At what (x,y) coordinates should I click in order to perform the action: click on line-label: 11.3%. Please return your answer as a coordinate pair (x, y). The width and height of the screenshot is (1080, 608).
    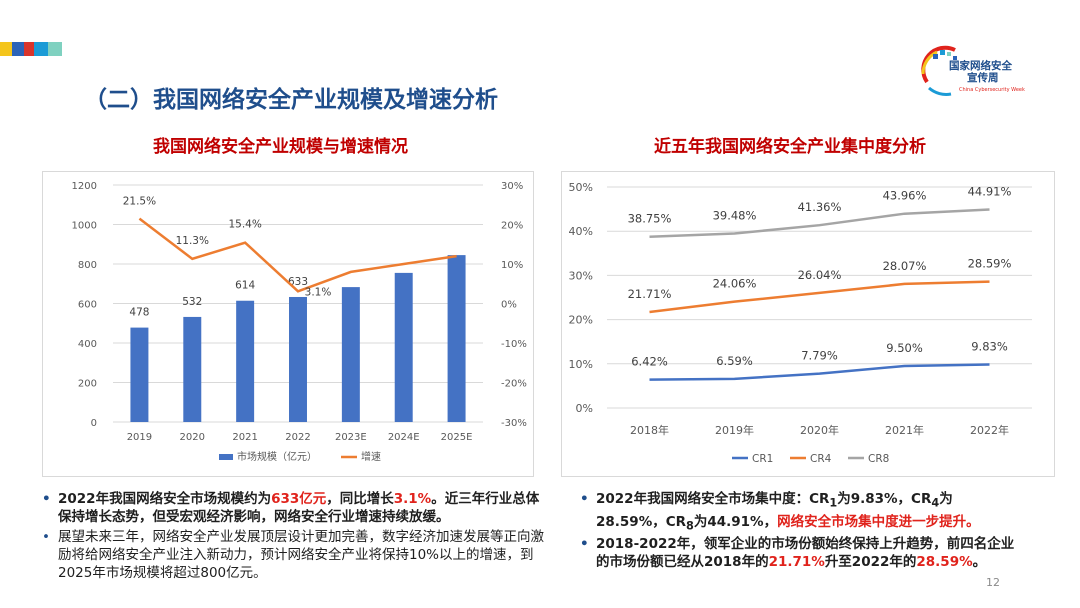
    Looking at the image, I should click on (192, 241).